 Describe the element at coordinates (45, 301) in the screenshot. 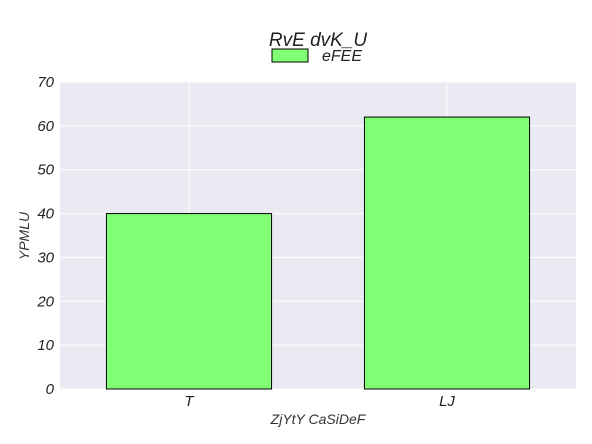

I see `y-tick-label: 20` at that location.